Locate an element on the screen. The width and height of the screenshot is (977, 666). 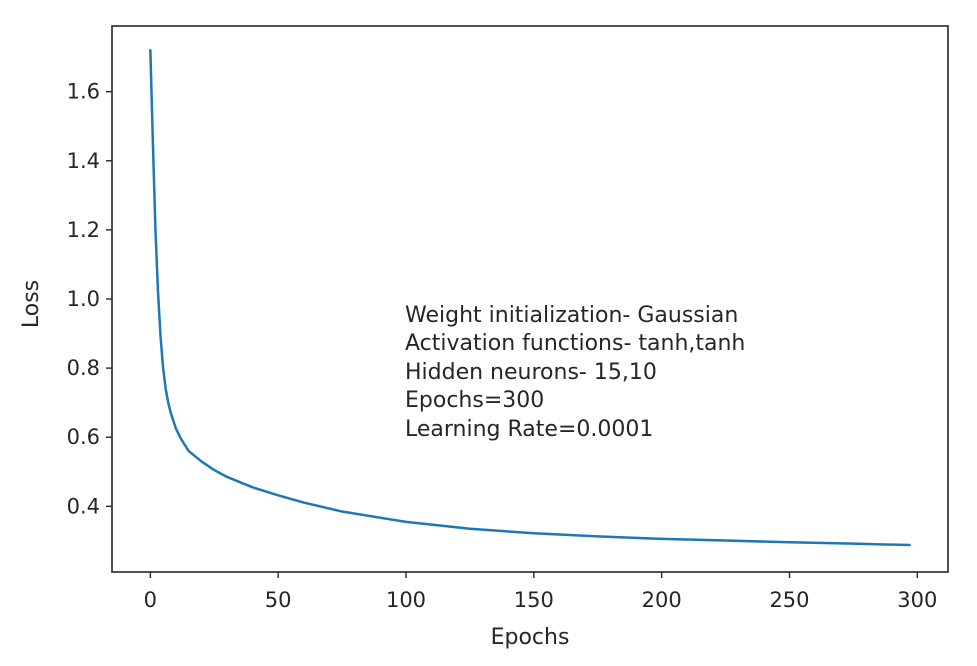
x-tick-label: 100 is located at coordinates (406, 600).